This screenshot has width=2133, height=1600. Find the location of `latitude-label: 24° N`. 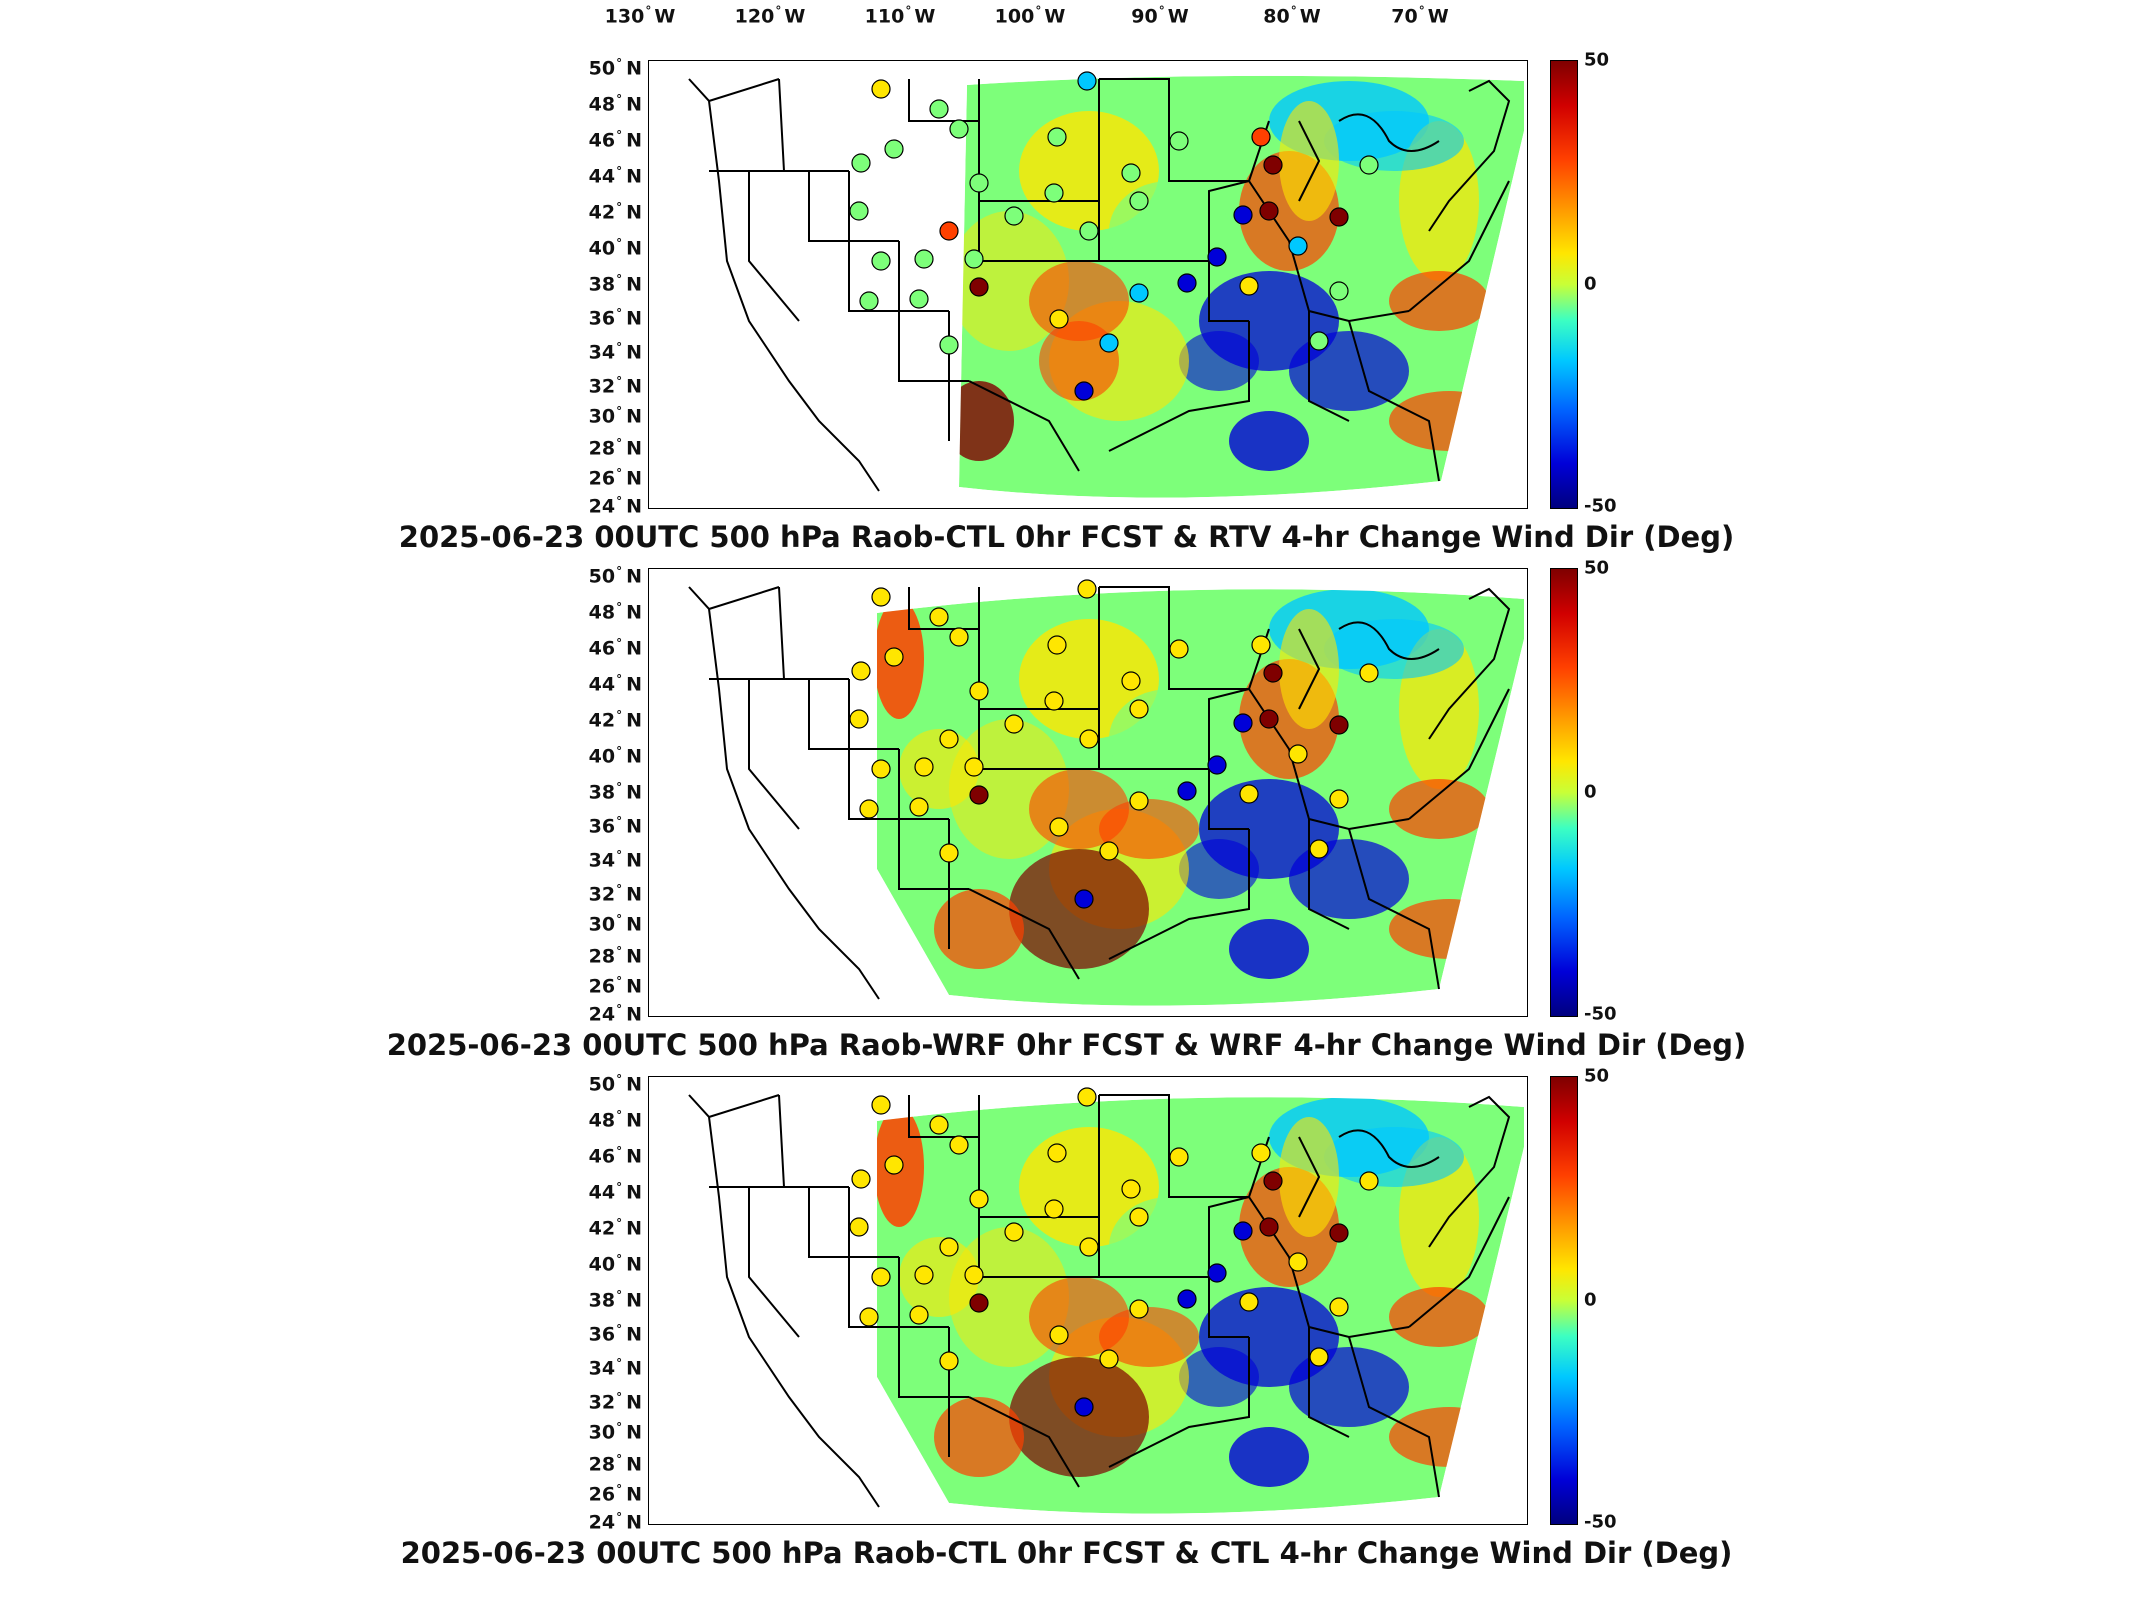

latitude-label: 24° N is located at coordinates (615, 1522).